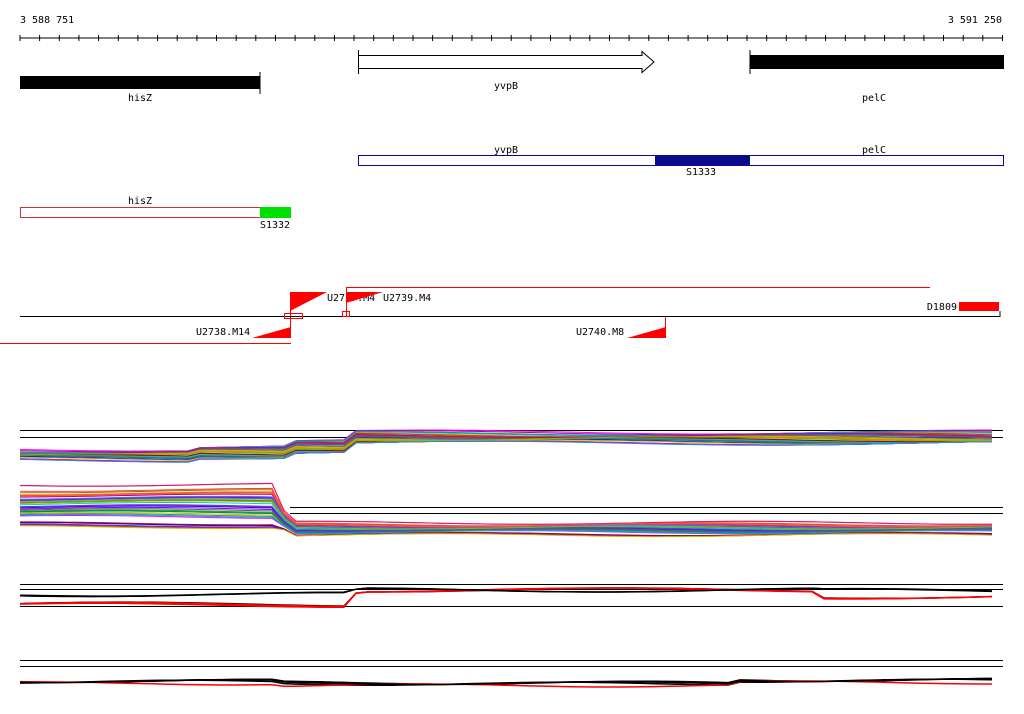 The height and width of the screenshot is (714, 1024). Describe the element at coordinates (506, 86) in the screenshot. I see `gene-yvpB-label: yvpB` at that location.